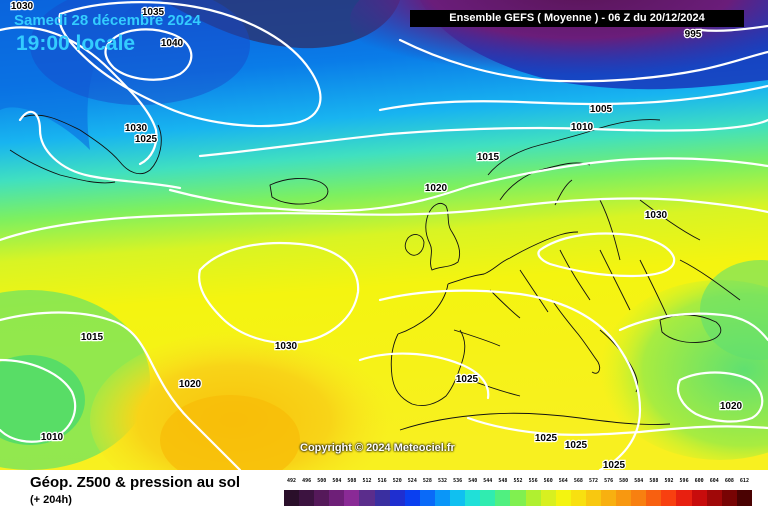 The image size is (768, 512). I want to click on forecast-date: Samedi 28 décembre 2024, so click(107, 20).